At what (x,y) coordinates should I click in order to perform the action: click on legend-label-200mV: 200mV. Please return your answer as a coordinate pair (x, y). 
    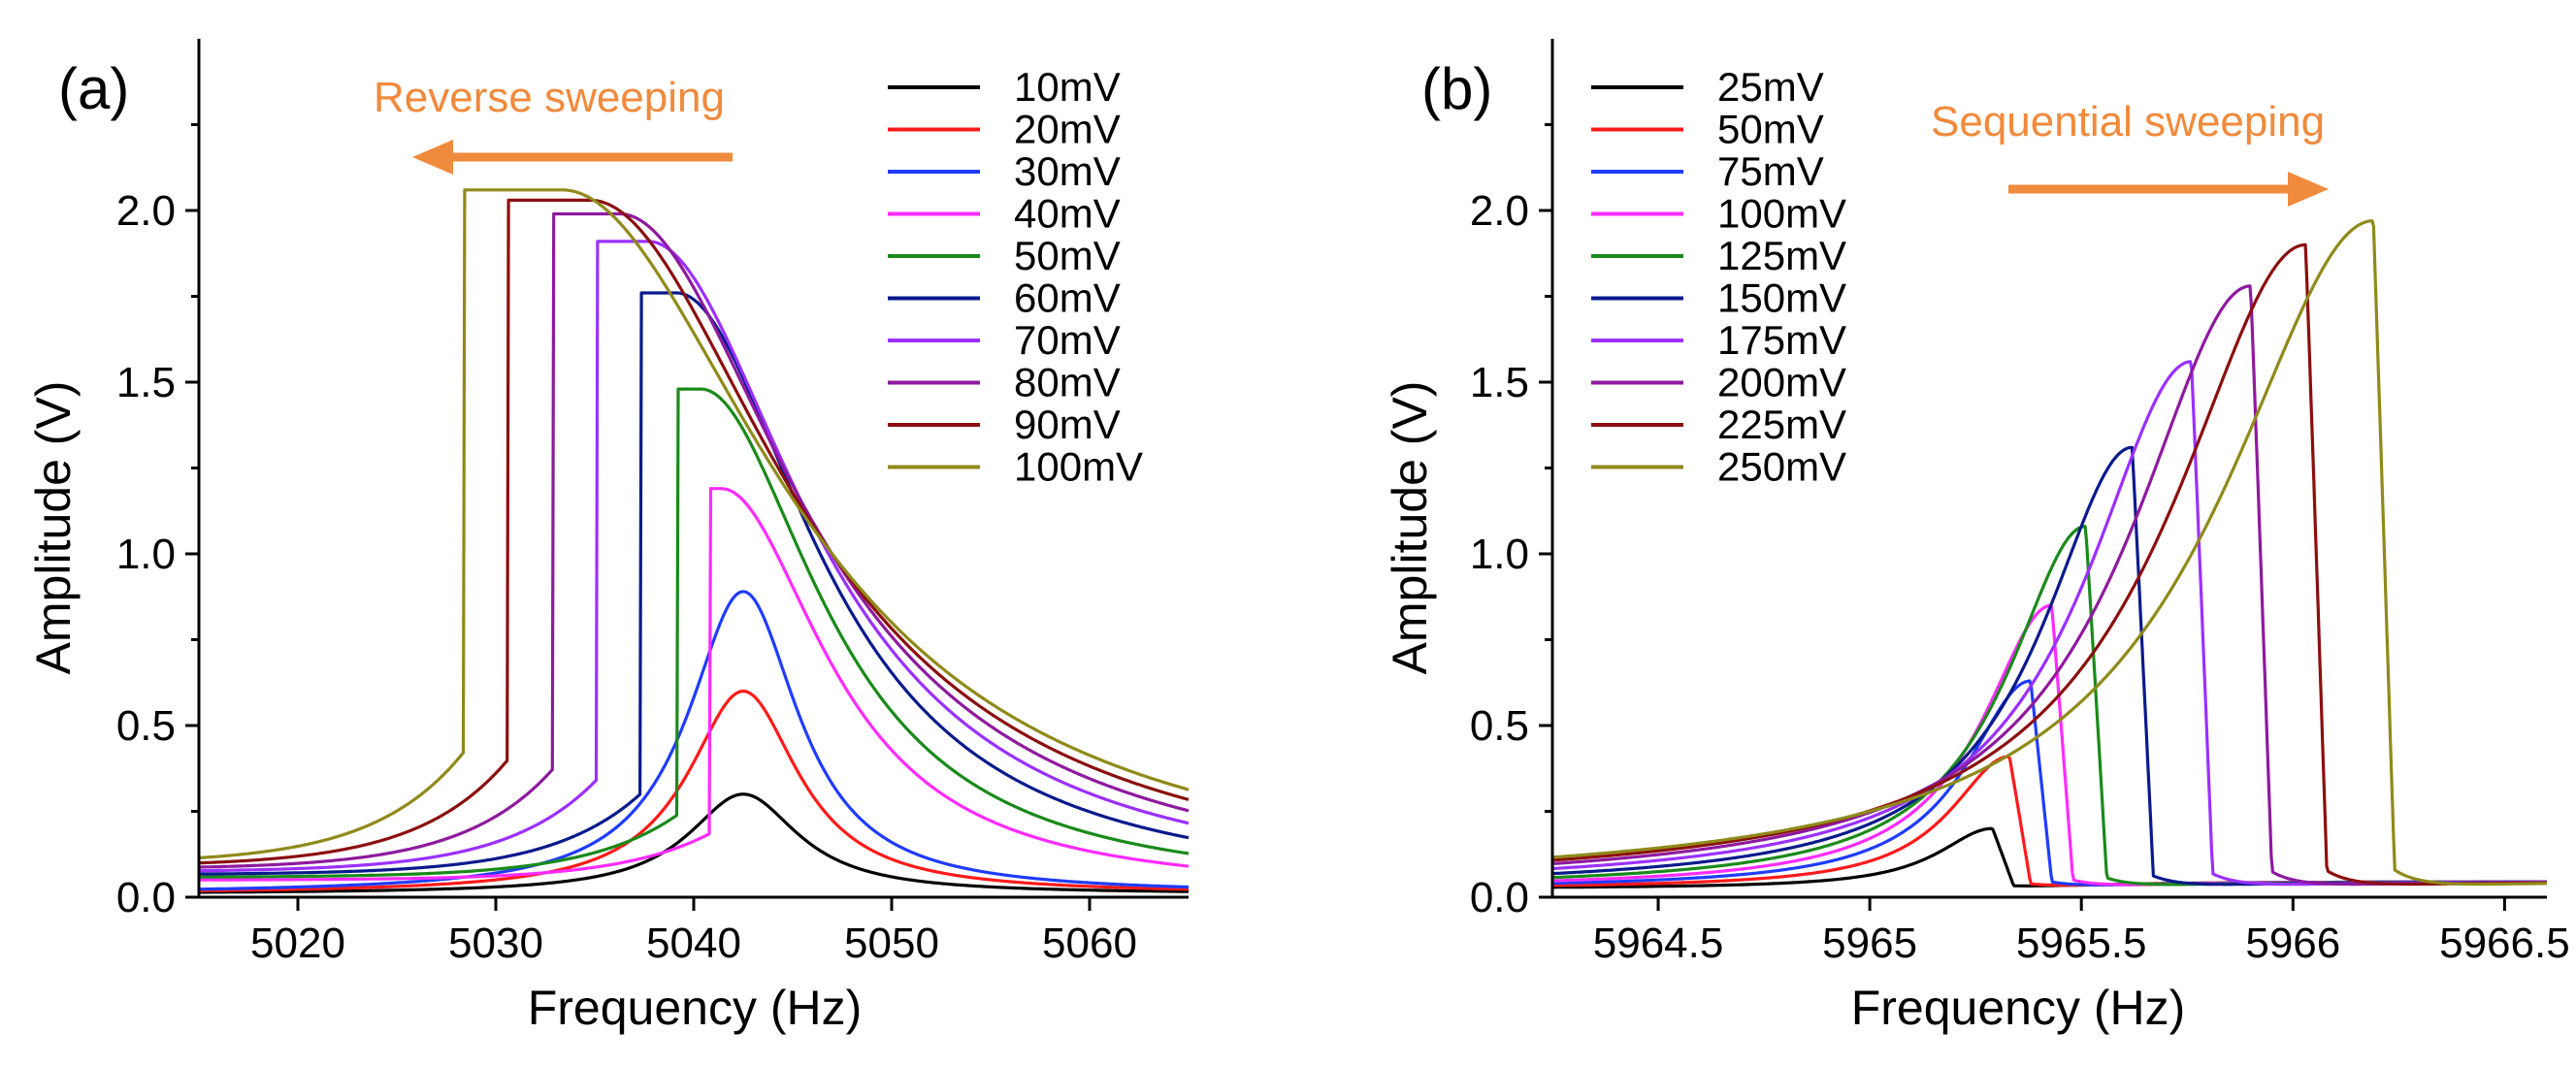
    Looking at the image, I should click on (1781, 382).